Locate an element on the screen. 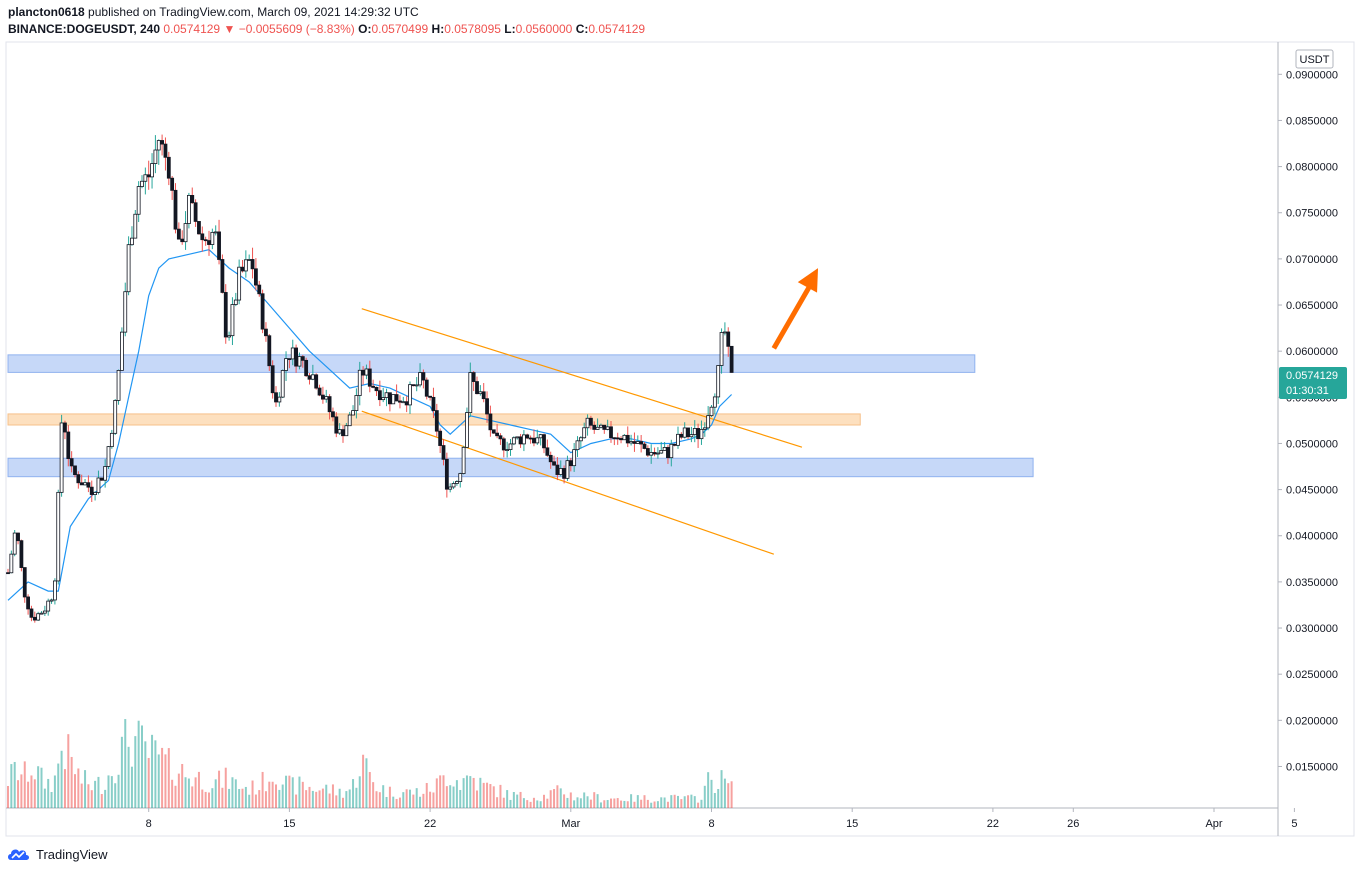 Image resolution: width=1360 pixels, height=874 pixels. channel-lower-line is located at coordinates (568, 482).